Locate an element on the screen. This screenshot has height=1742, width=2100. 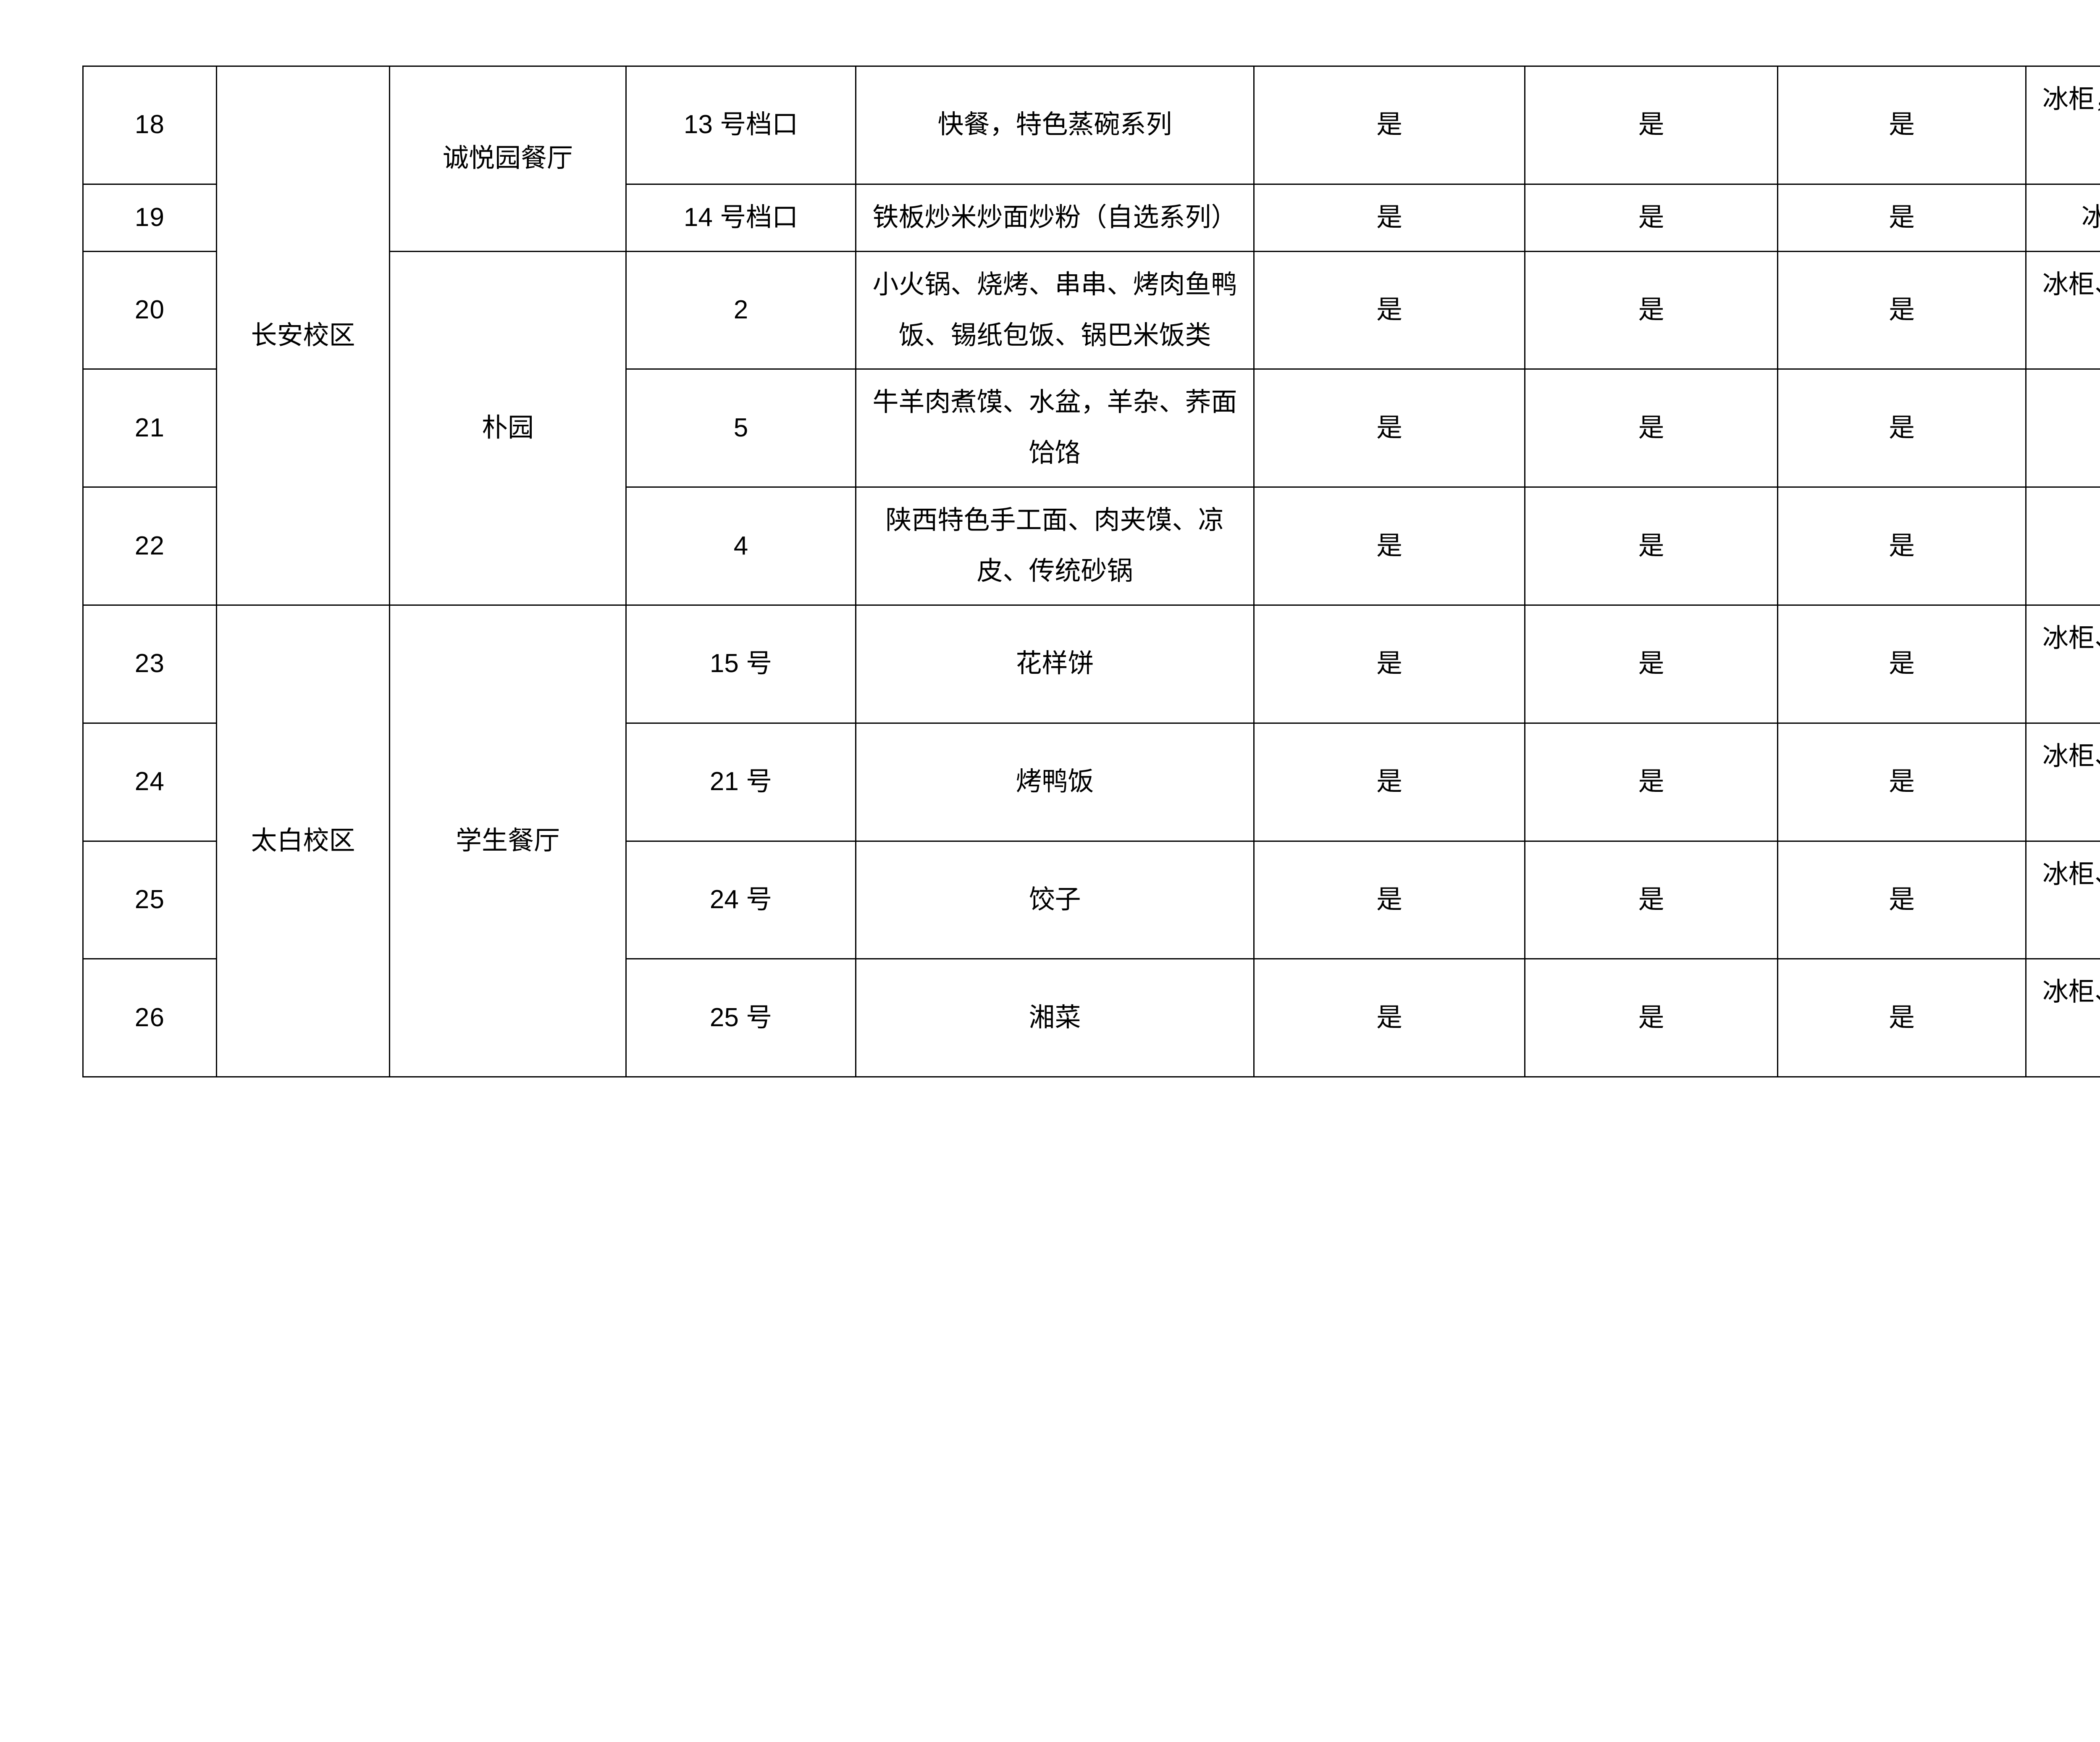
cell-cuisine: 湘菜 is located at coordinates (1055, 1018).